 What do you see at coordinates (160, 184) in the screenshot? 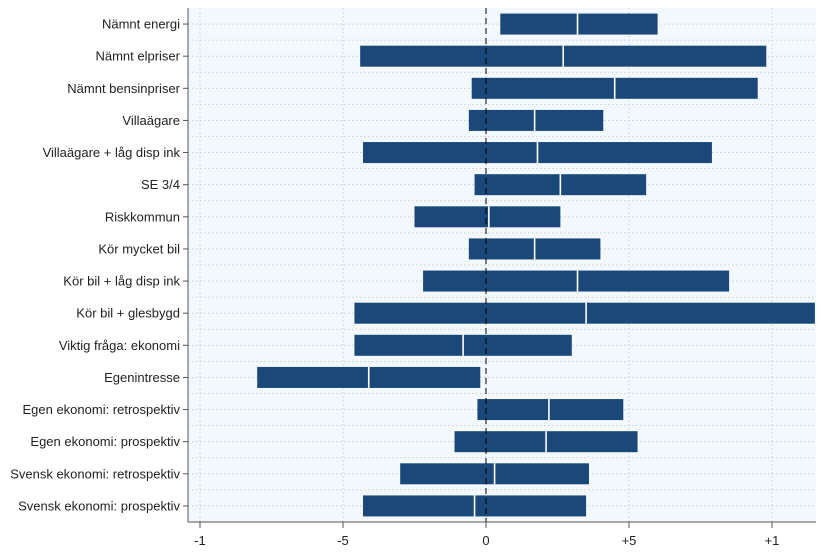
I see `category-label: SE 3/4` at bounding box center [160, 184].